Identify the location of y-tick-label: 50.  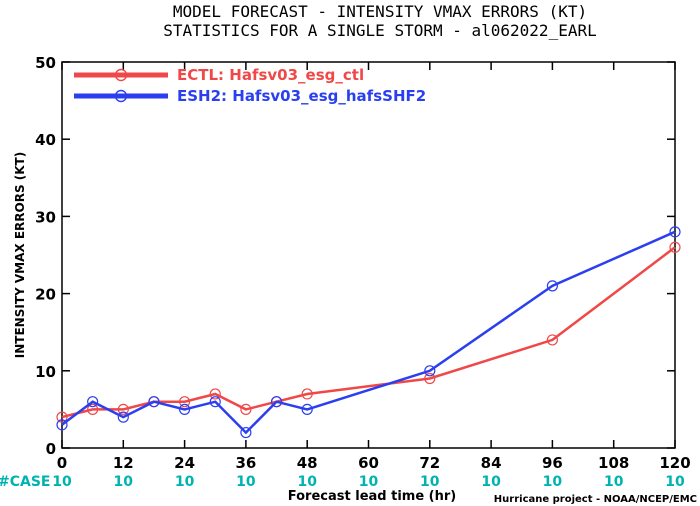
(45, 63).